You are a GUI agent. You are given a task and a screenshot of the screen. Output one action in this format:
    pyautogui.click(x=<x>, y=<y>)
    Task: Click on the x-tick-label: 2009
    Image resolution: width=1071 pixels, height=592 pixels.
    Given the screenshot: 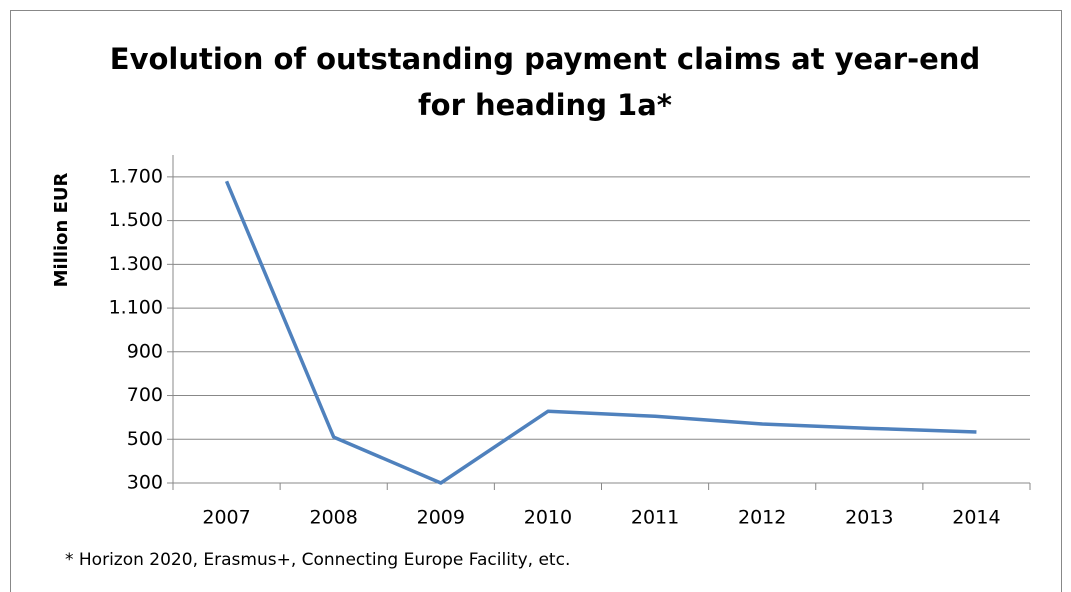 What is the action you would take?
    pyautogui.click(x=441, y=518)
    